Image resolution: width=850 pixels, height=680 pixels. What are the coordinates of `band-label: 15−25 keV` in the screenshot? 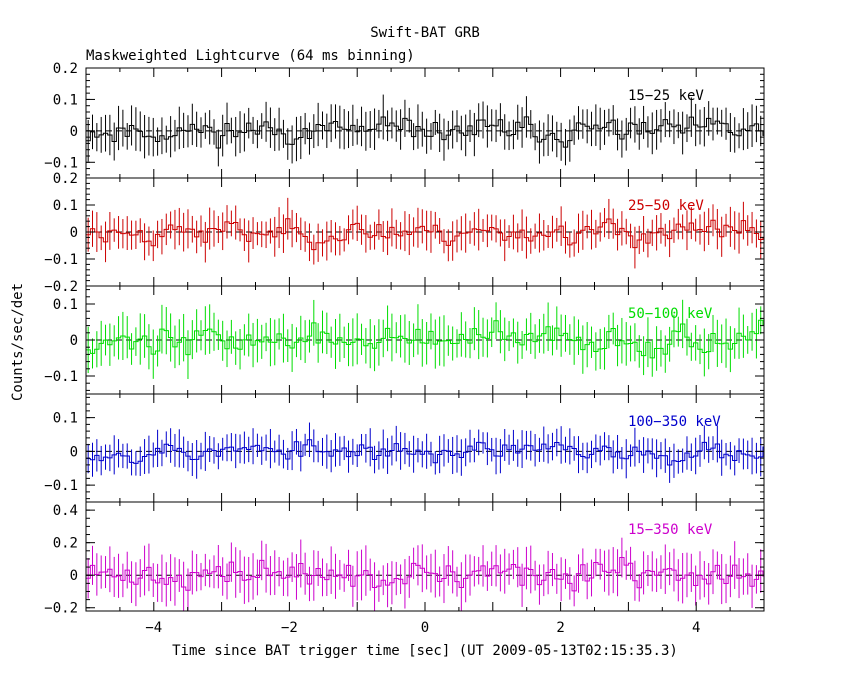 It's located at (666, 96).